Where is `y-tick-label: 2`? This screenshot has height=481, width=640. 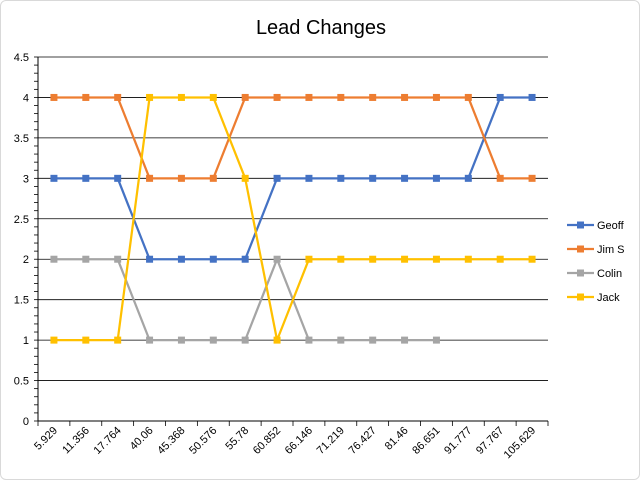 y-tick-label: 2 is located at coordinates (26, 260).